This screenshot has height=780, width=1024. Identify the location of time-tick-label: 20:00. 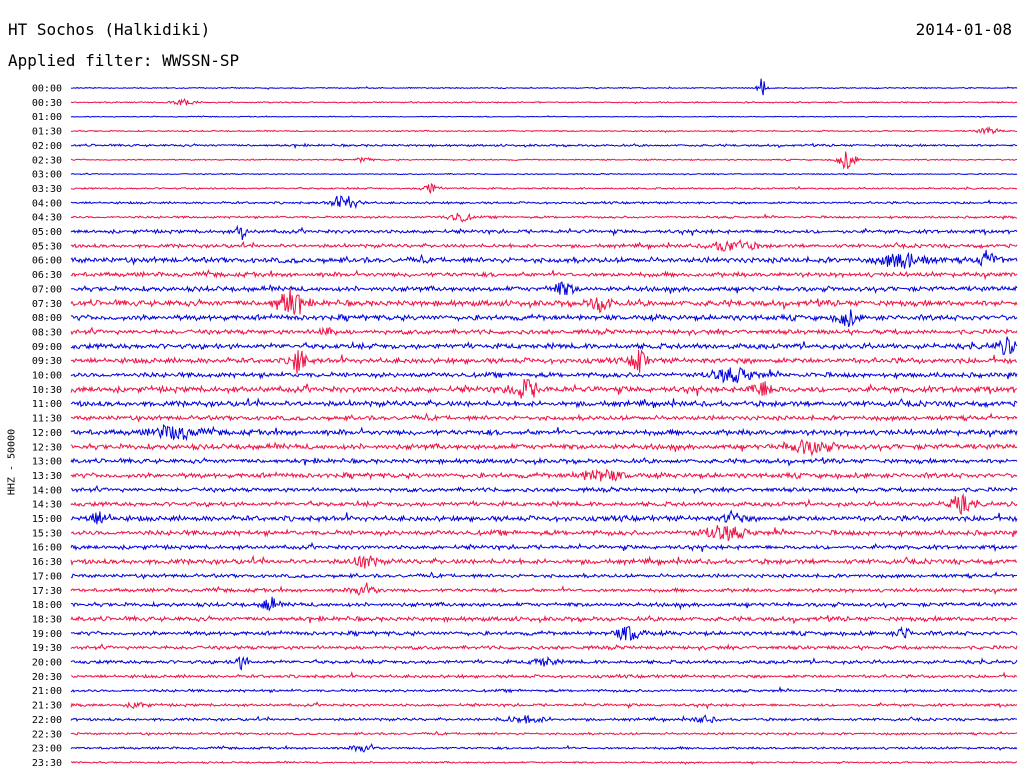
(47, 663).